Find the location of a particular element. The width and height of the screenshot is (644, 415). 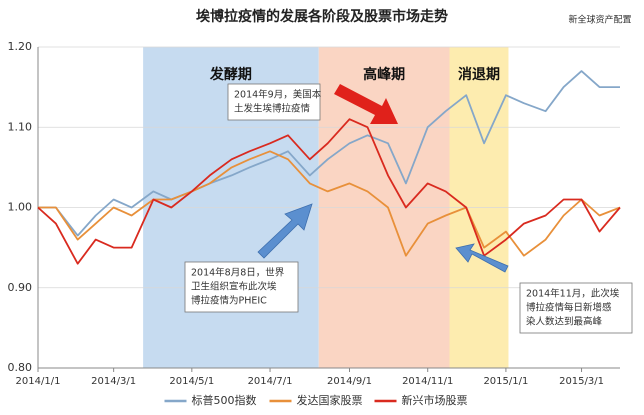

x-tick-label: 2014/1/1 is located at coordinates (38, 381).